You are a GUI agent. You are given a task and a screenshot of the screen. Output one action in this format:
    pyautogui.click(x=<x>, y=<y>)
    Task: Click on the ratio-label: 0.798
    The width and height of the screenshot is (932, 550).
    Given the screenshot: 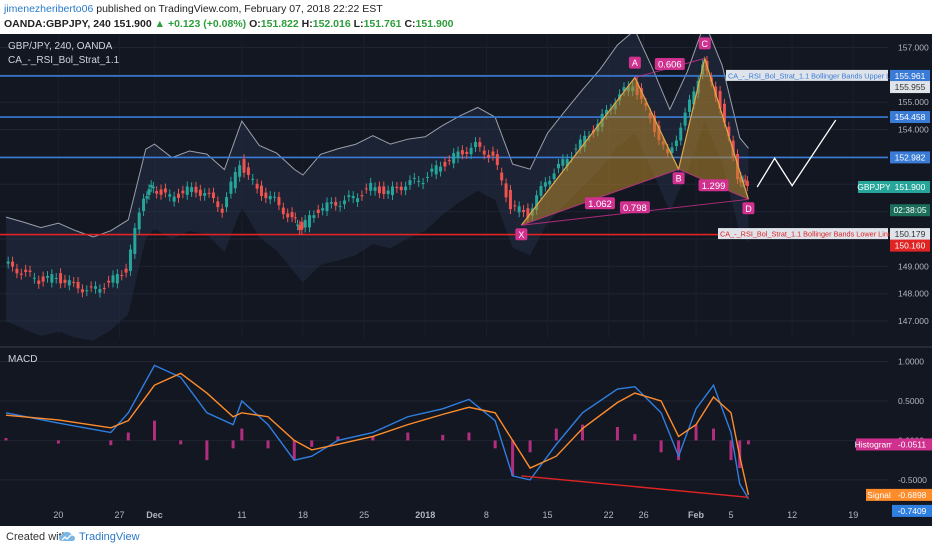 What is the action you would take?
    pyautogui.click(x=635, y=208)
    